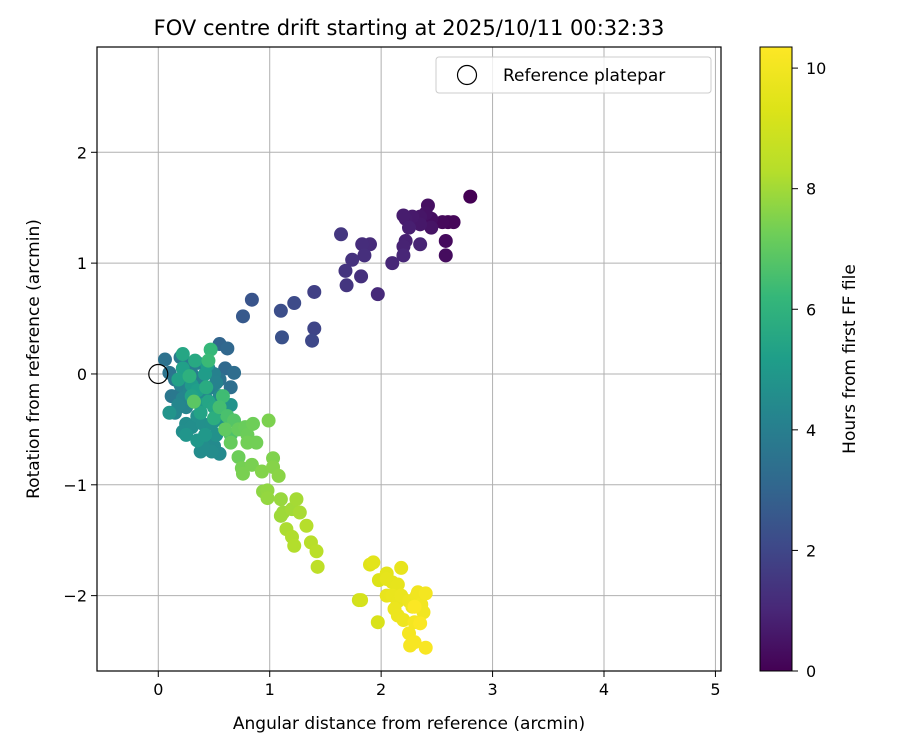 The image size is (900, 750). What do you see at coordinates (715, 689) in the screenshot?
I see `x-tick-label: 5` at bounding box center [715, 689].